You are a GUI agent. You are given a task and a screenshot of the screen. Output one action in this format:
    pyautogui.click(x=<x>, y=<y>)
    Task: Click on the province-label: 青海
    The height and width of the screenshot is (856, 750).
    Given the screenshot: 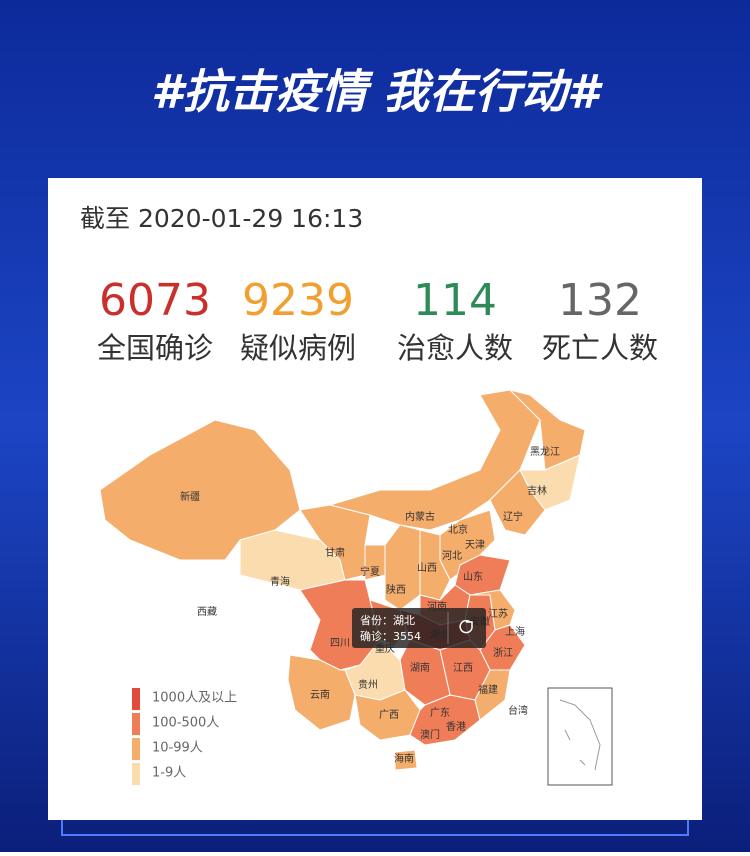 What is the action you would take?
    pyautogui.click(x=280, y=581)
    